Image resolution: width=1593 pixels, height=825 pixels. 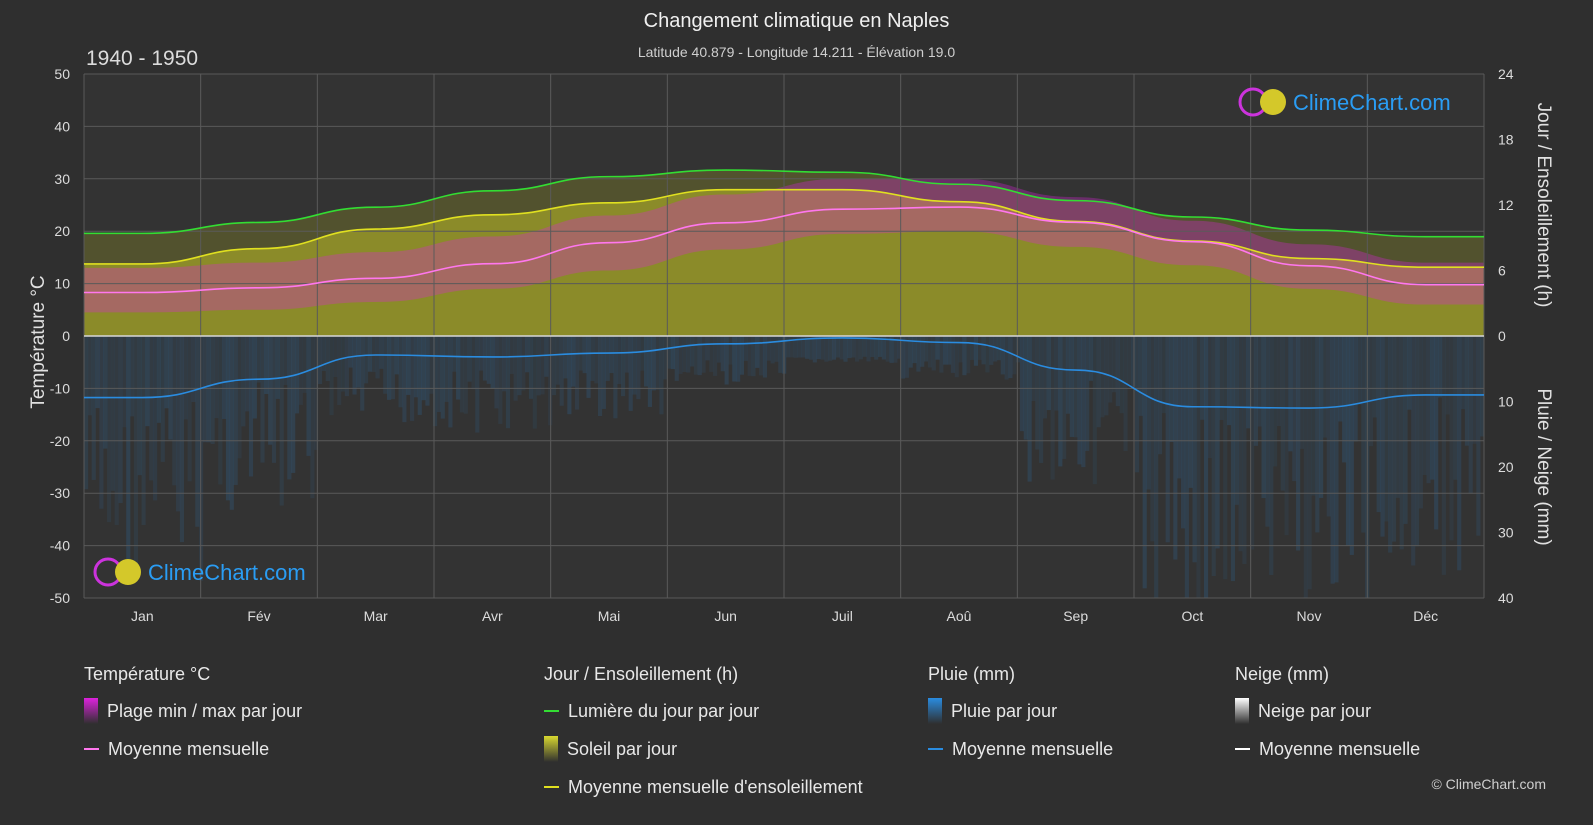 What do you see at coordinates (1506, 402) in the screenshot?
I see `y3-tick-label: 10` at bounding box center [1506, 402].